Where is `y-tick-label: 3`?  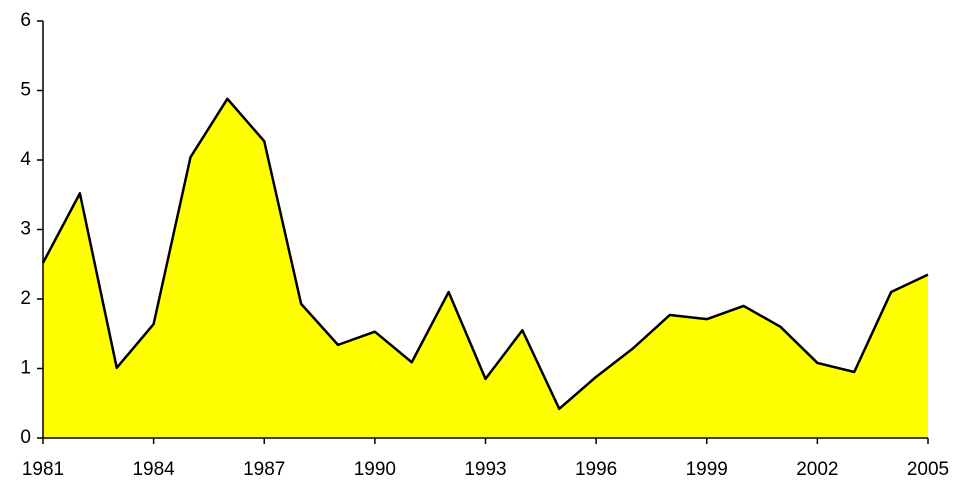 y-tick-label: 3 is located at coordinates (25, 229).